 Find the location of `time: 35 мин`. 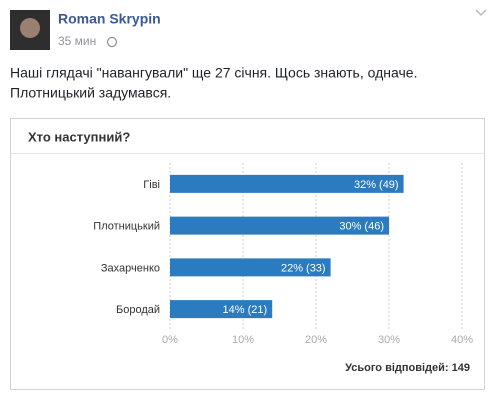

time: 35 мин is located at coordinates (77, 41).